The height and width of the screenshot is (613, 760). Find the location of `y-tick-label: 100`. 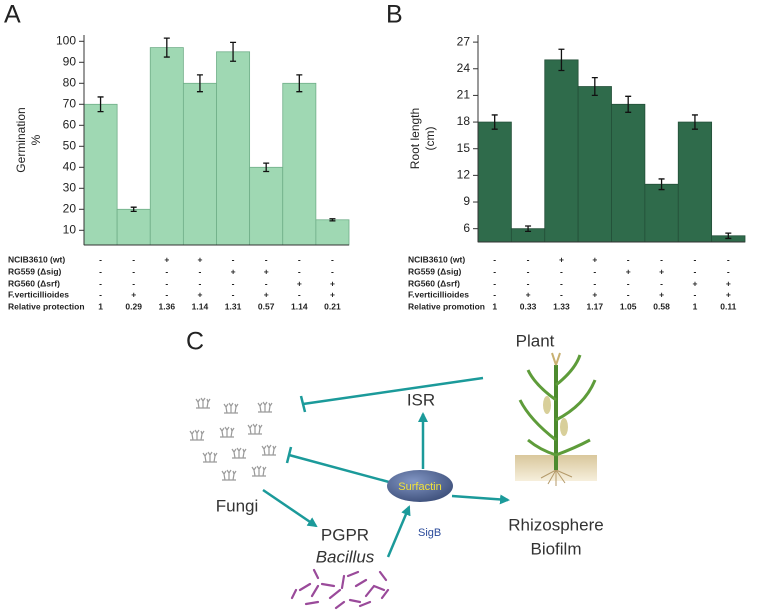

y-tick-label: 100 is located at coordinates (66, 40).